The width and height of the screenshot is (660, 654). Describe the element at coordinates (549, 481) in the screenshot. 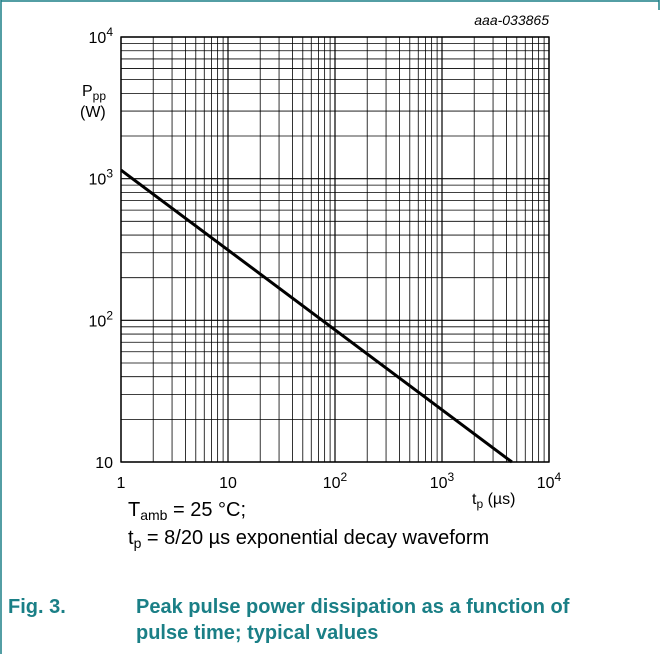

I see `x-tick-label: 10⁴` at that location.